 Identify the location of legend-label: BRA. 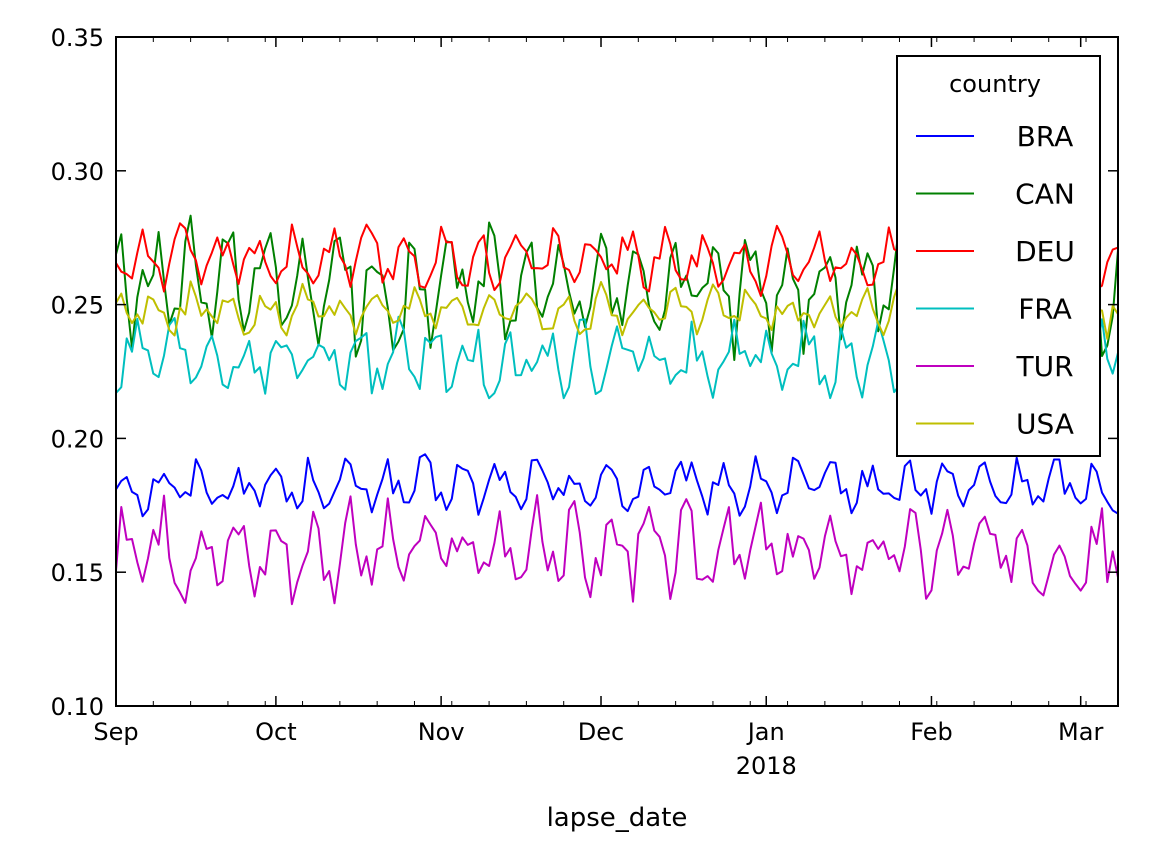
(1045, 136).